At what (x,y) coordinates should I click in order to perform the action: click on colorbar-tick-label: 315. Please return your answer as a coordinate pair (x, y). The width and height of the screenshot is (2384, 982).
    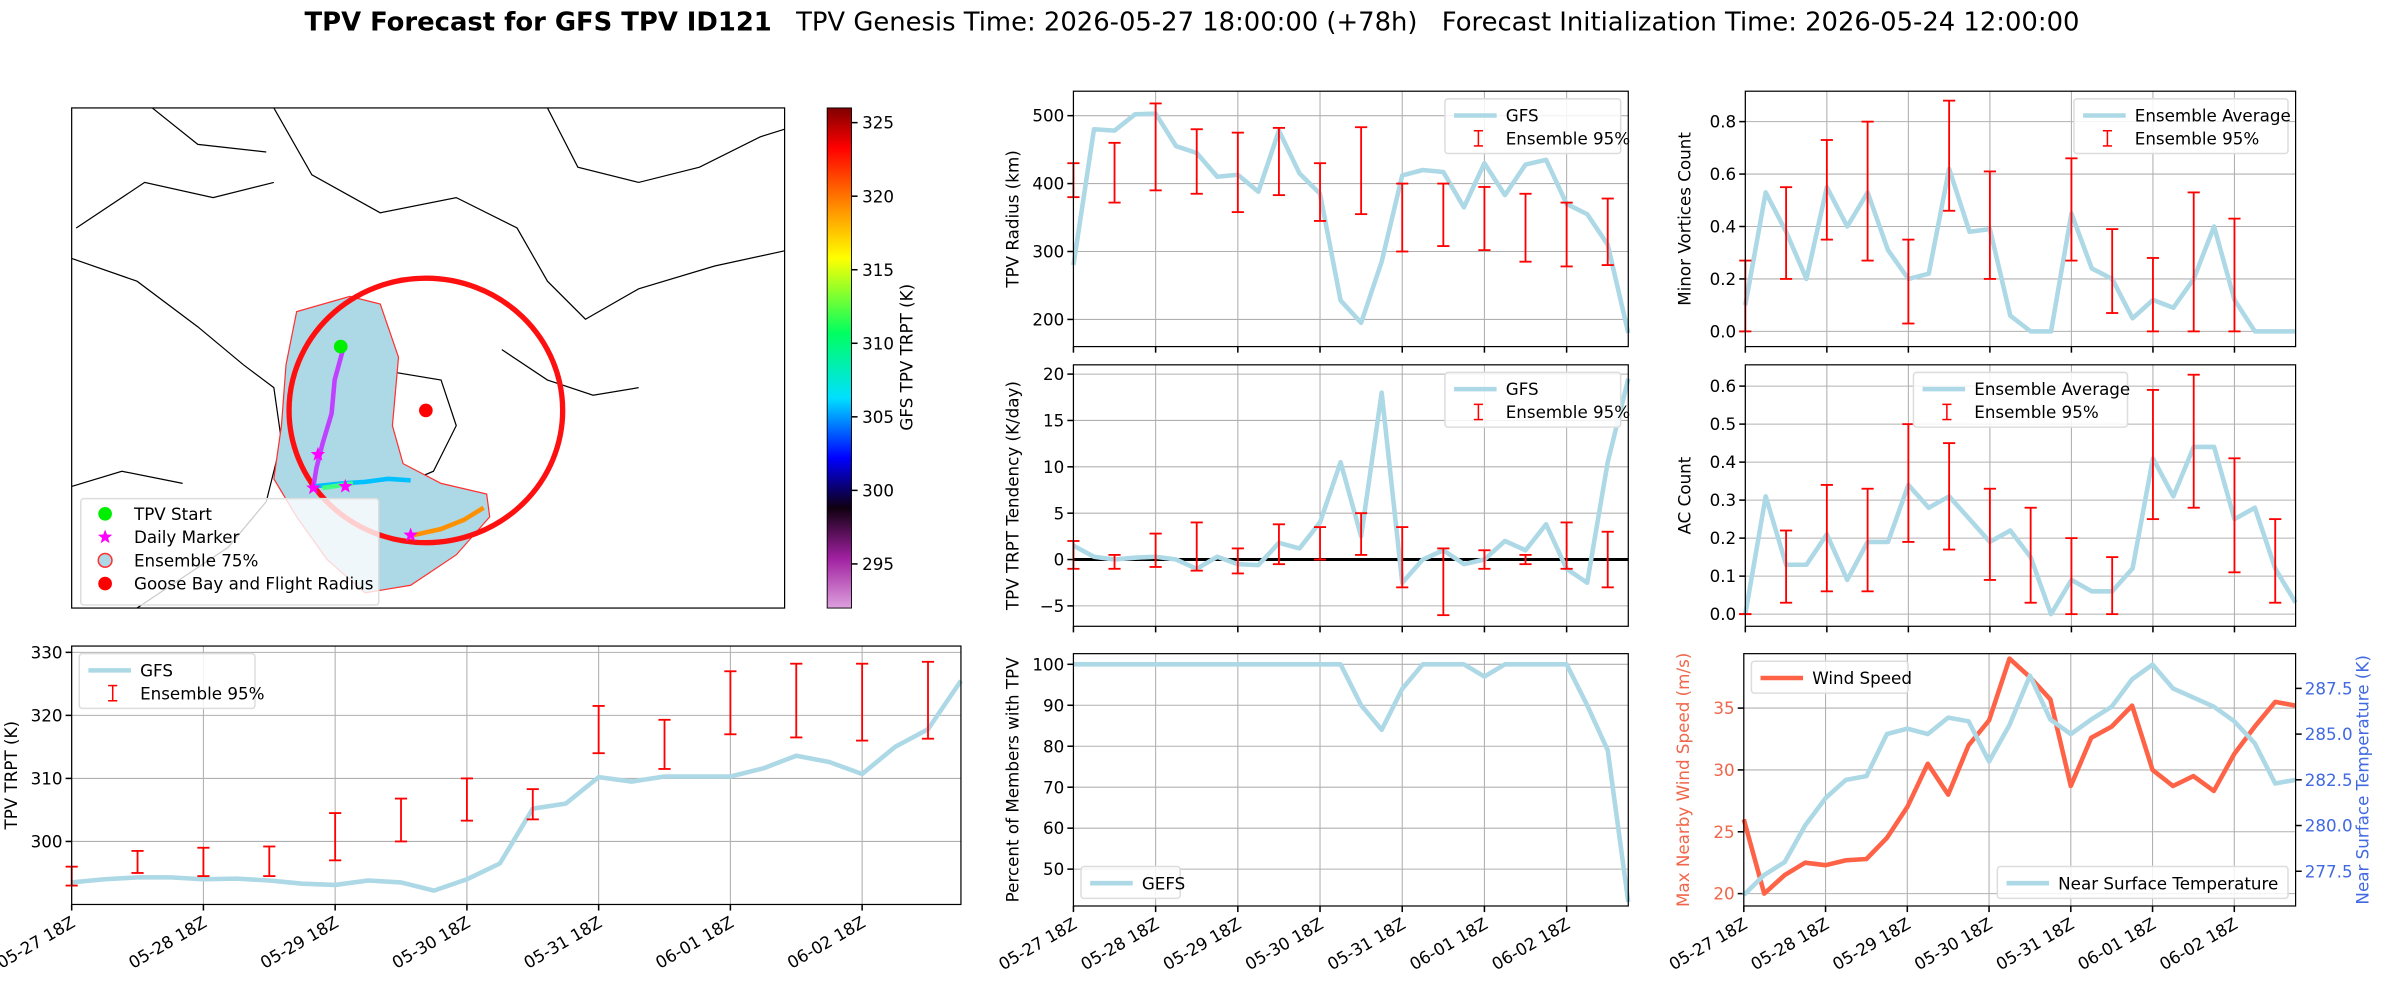
    Looking at the image, I should click on (878, 270).